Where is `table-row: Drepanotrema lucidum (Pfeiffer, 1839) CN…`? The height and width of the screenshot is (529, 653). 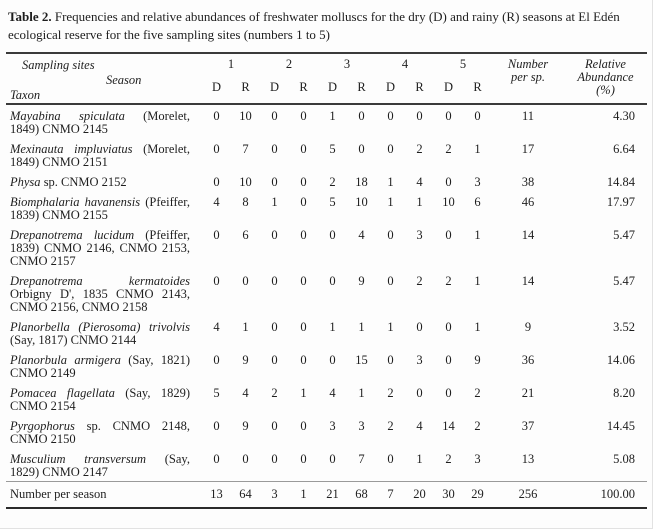
table-row: Drepanotrema lucidum (Pfeiffer, 1839) CN… is located at coordinates (326, 247).